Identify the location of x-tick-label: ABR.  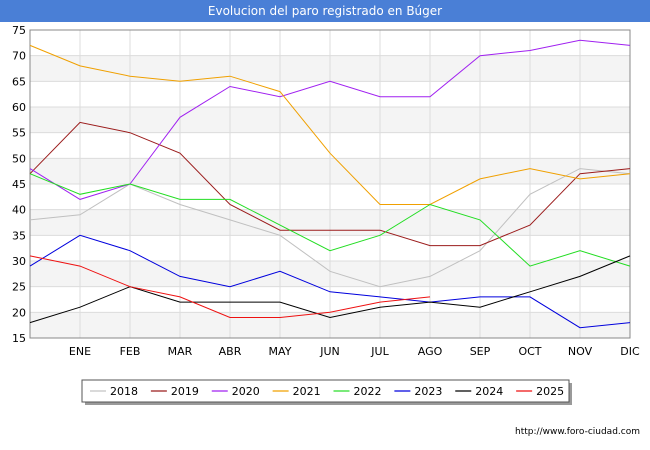
(230, 351).